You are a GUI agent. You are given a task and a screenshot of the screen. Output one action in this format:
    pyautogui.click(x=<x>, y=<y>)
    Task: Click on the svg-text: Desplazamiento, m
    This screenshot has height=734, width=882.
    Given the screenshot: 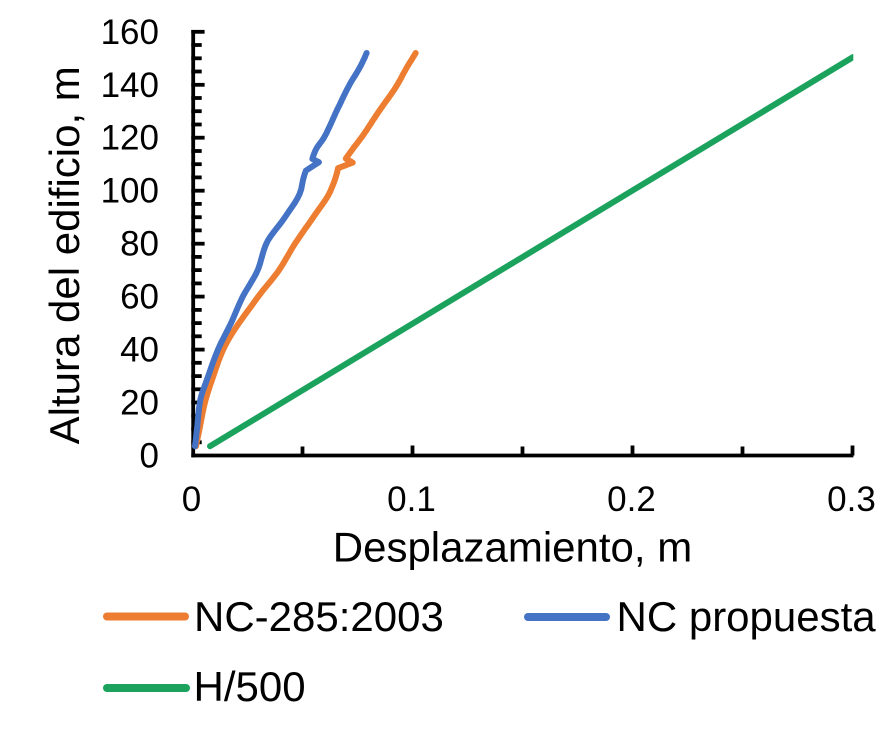 What is the action you would take?
    pyautogui.click(x=512, y=547)
    